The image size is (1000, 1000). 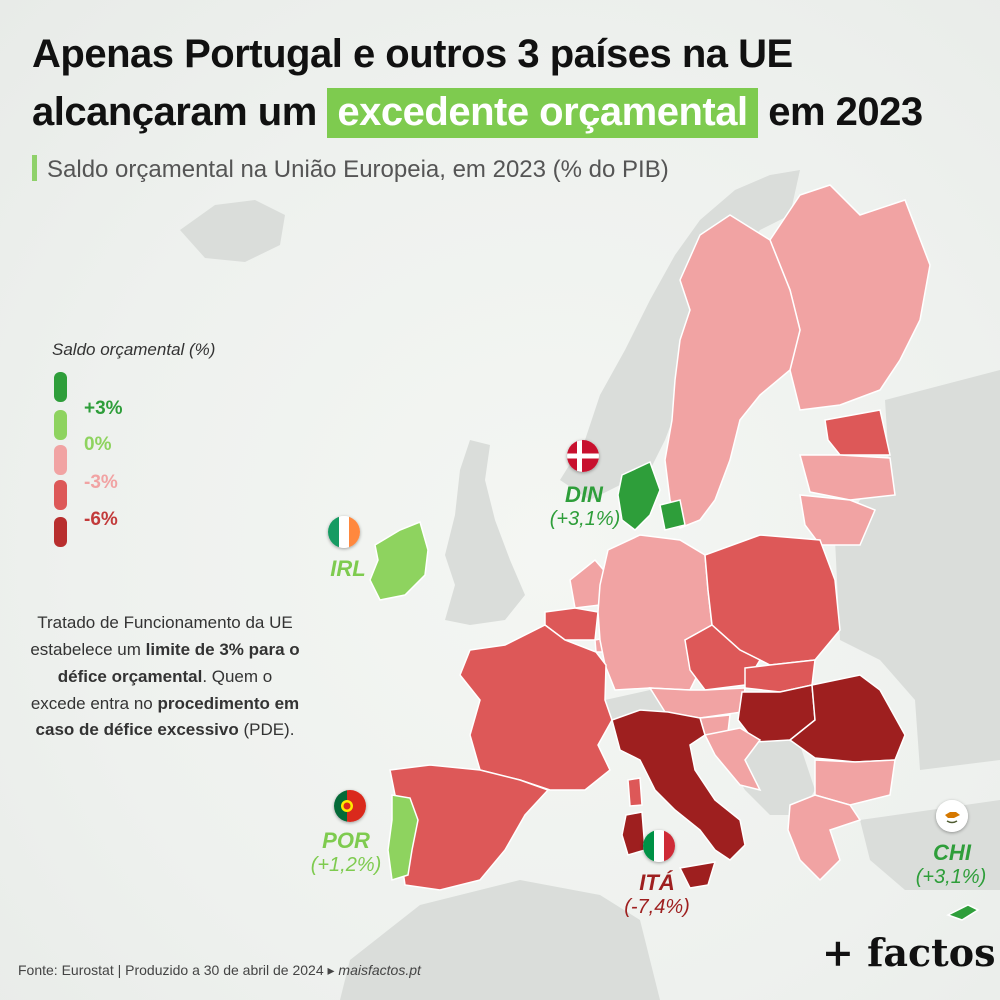 I want to click on country-italy, so click(x=678, y=785).